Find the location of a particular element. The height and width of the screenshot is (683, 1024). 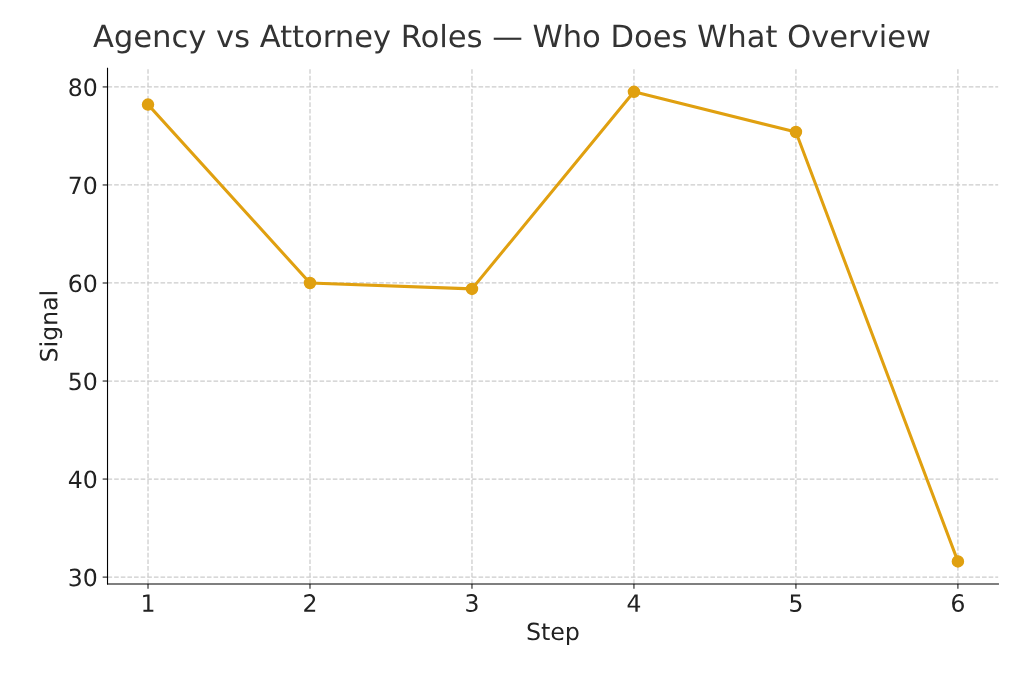

y-tick-label: 40 is located at coordinates (82, 479).